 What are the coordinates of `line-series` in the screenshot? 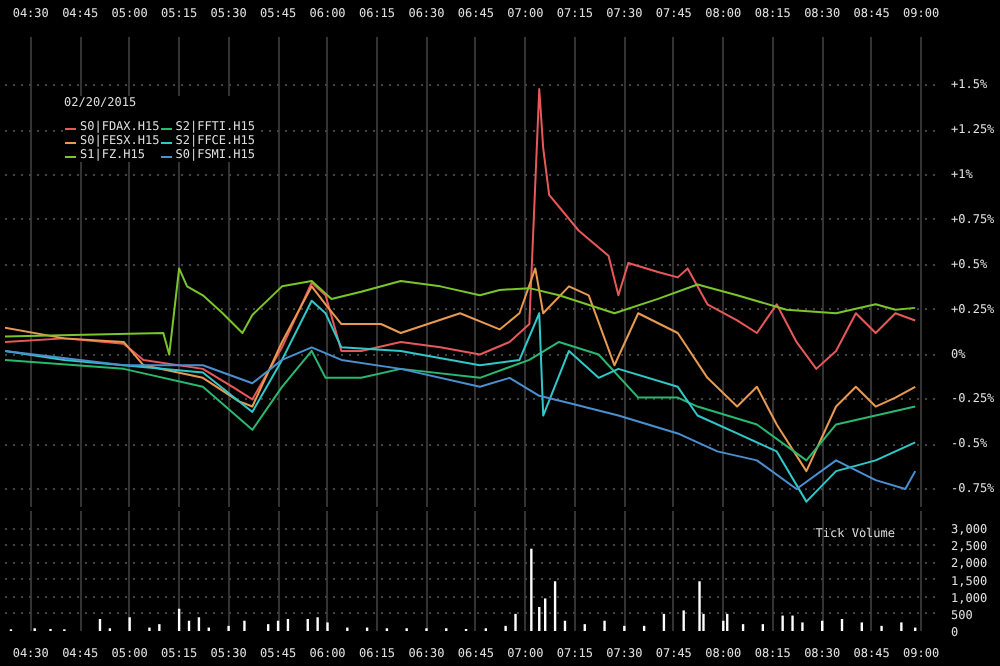 It's located at (461, 311).